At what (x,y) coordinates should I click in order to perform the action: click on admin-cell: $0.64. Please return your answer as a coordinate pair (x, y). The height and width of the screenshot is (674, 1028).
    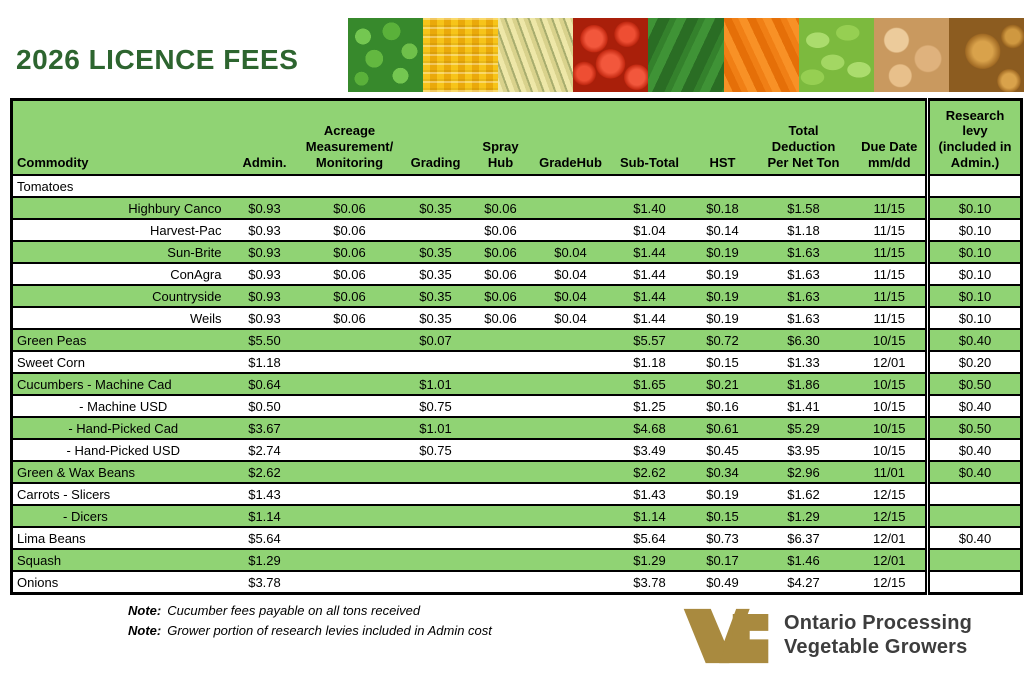
    Looking at the image, I should click on (264, 384).